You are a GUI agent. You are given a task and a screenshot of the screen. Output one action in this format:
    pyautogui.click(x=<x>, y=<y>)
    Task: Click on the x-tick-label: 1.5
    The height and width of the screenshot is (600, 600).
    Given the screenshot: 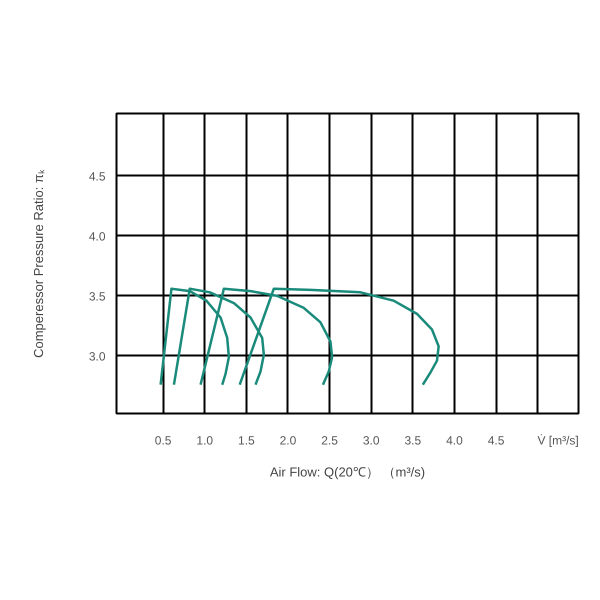 What is the action you would take?
    pyautogui.click(x=247, y=441)
    